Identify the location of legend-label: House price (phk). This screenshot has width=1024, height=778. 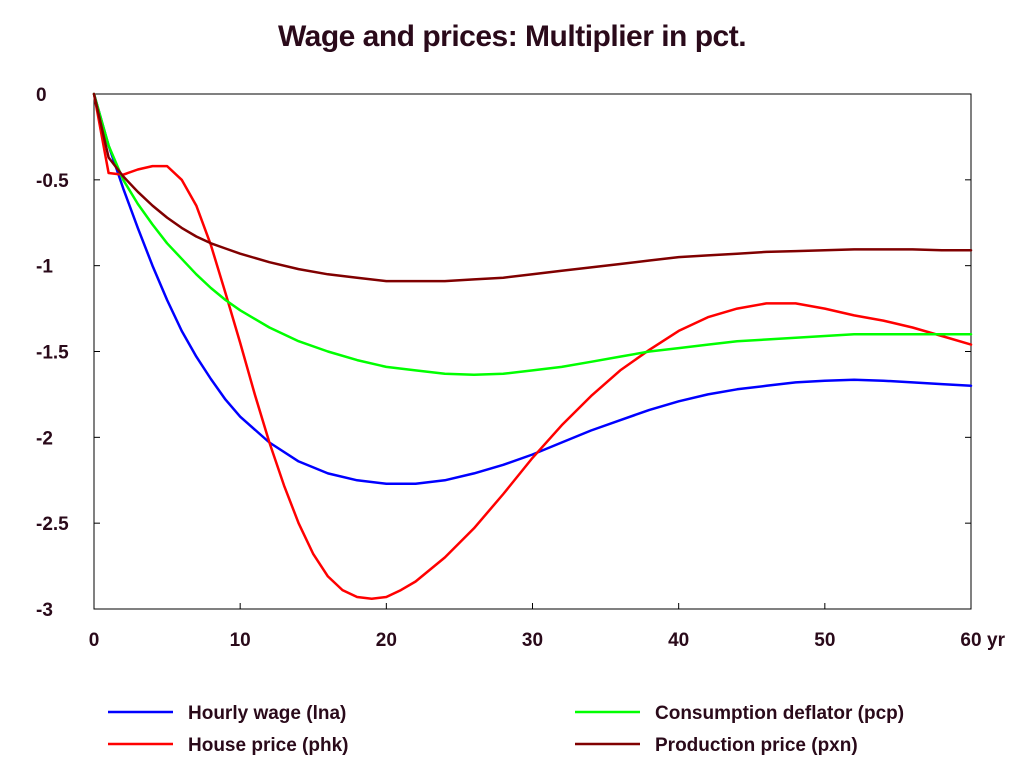
(268, 745).